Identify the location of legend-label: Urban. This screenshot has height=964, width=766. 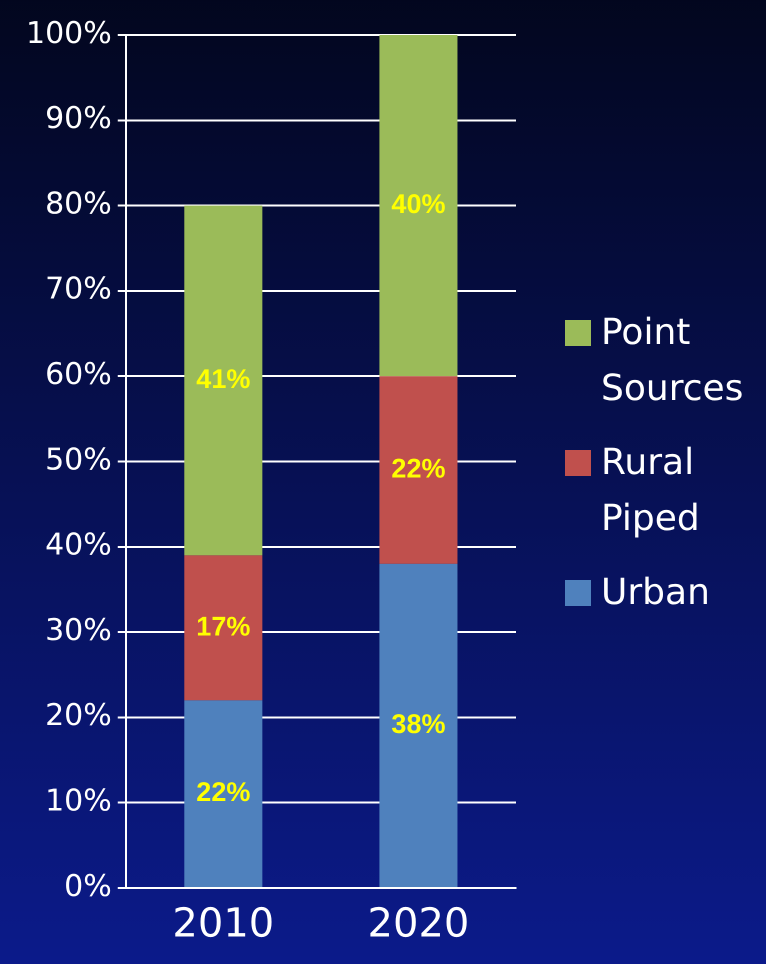
(655, 593).